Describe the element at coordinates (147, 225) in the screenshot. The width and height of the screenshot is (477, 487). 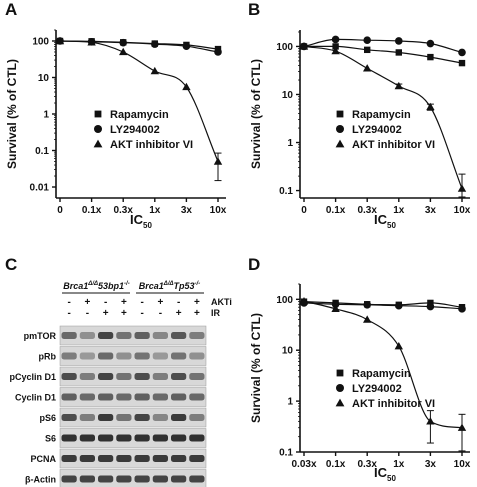
I see `x-axis-title-sub-a: 50` at that location.